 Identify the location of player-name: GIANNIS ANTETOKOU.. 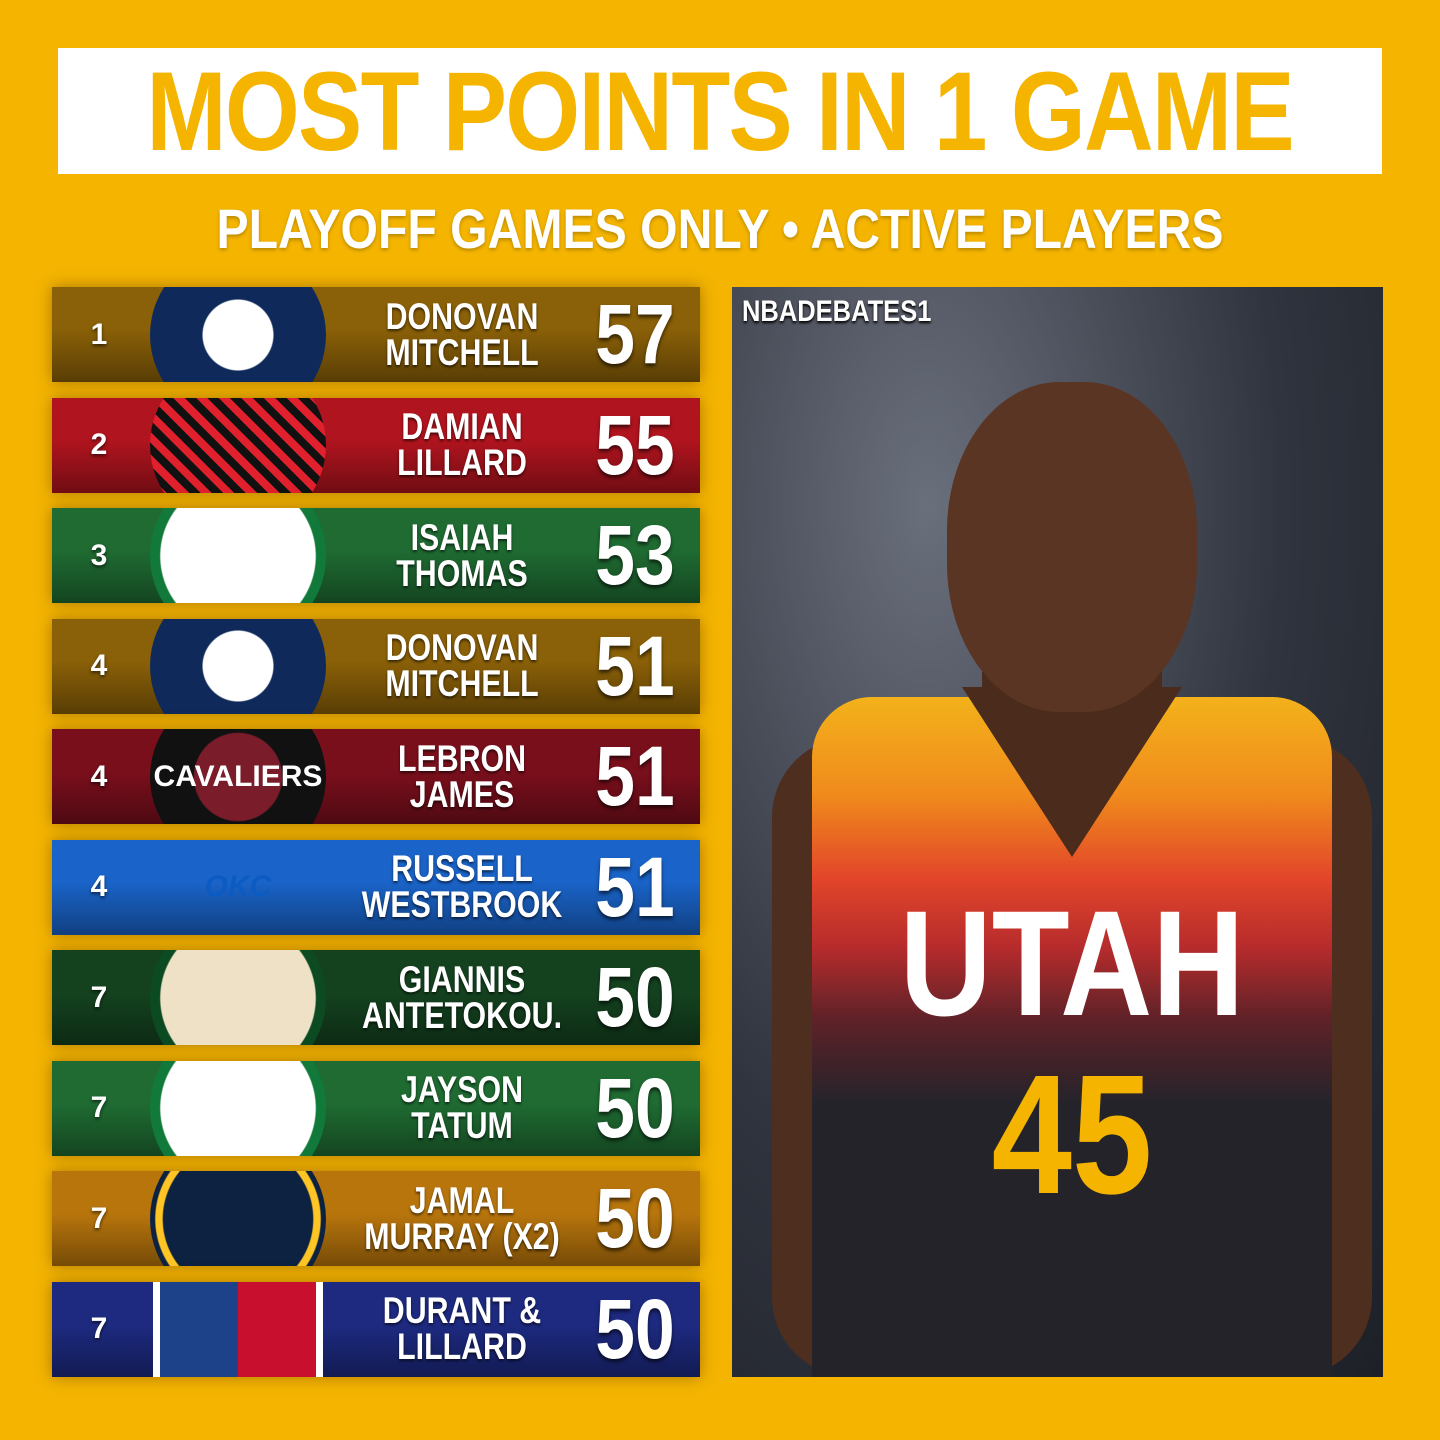
(462, 997).